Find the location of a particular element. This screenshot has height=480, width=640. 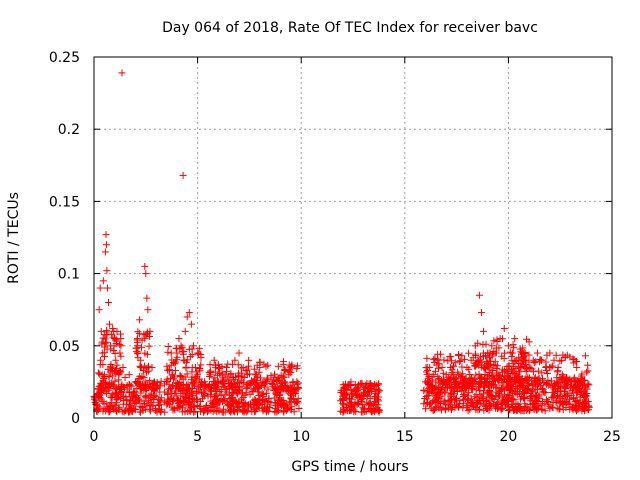

x-axis-label: GPS time / hours is located at coordinates (349, 467).